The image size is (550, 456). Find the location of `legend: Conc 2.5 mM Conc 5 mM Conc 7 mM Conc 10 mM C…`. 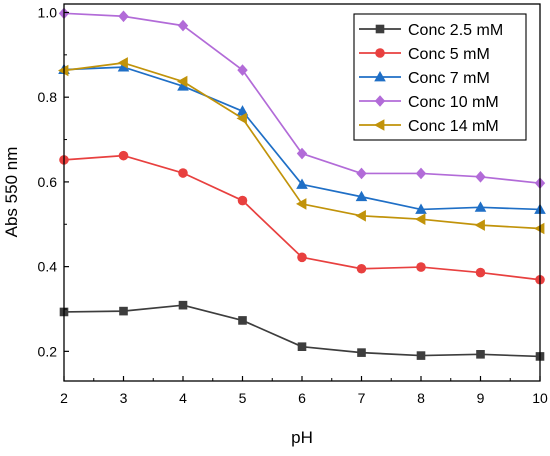

legend: Conc 2.5 mM Conc 5 mM Conc 7 mM Conc 10 mM C… is located at coordinates (440, 77).